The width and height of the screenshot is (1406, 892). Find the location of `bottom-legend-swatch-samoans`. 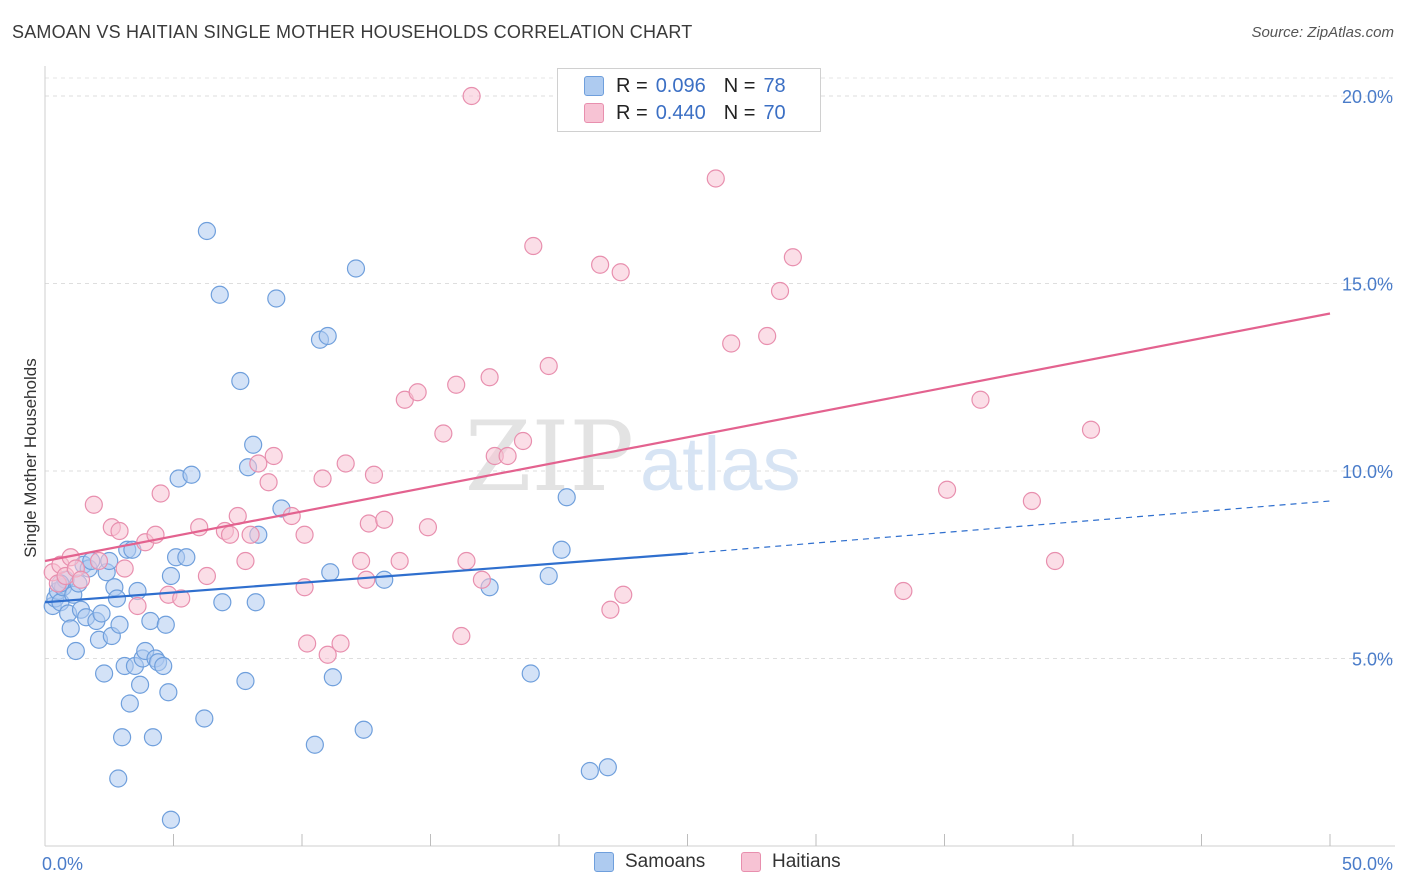

bottom-legend-swatch-samoans is located at coordinates (604, 862).